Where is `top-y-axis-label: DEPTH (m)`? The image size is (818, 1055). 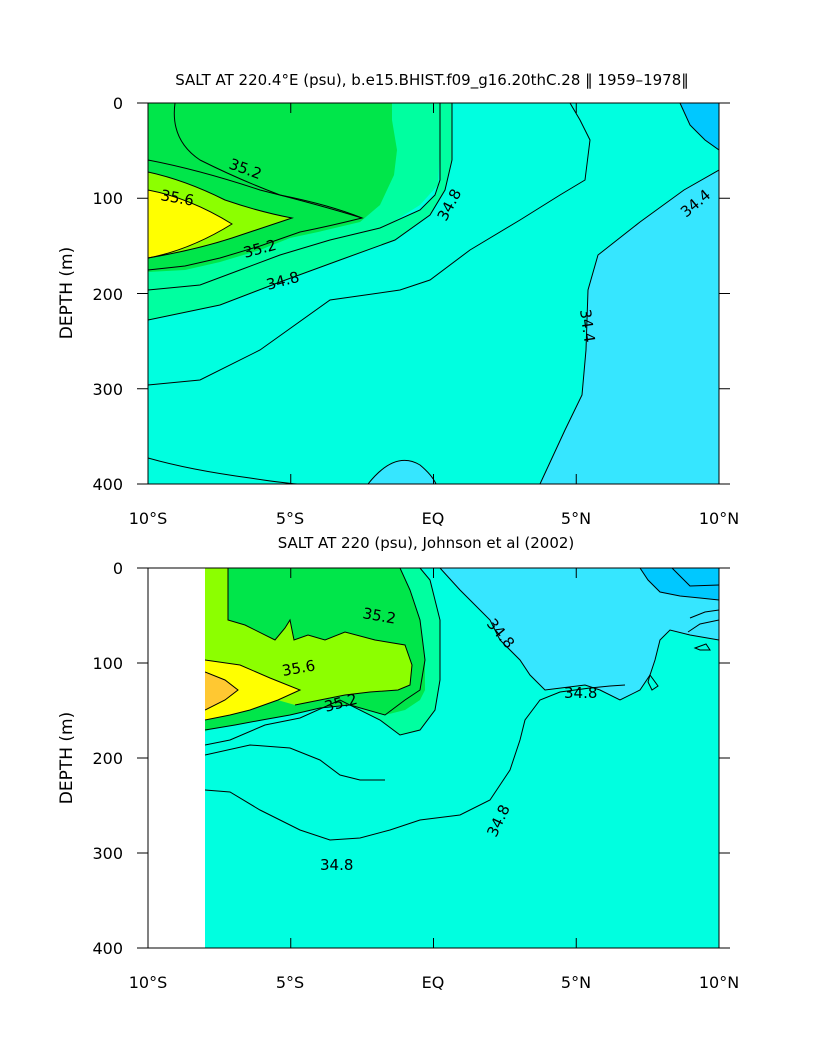 top-y-axis-label: DEPTH (m) is located at coordinates (67, 293).